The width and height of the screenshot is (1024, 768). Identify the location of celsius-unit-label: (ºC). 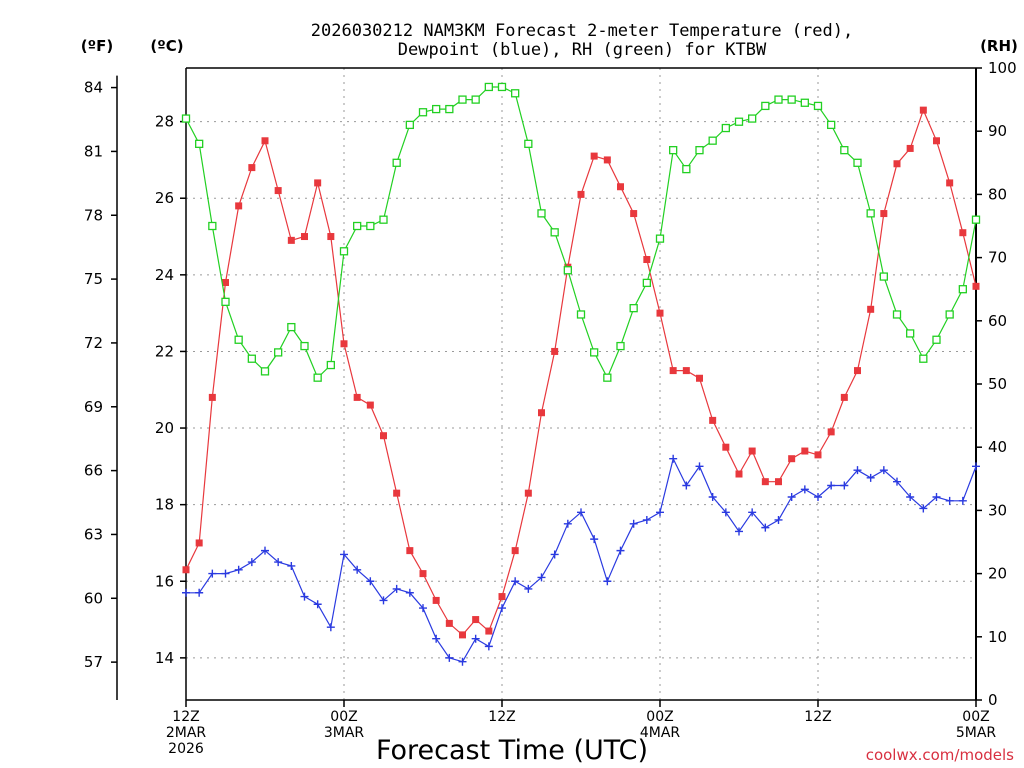
(166, 46).